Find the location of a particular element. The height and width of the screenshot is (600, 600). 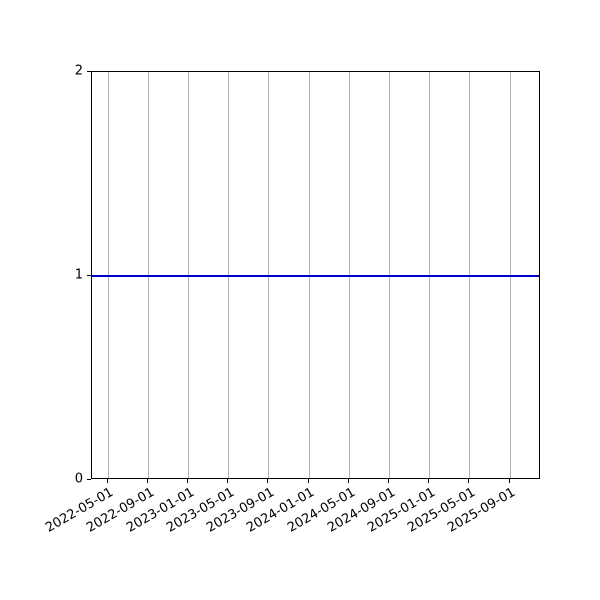

data-line-flat-line is located at coordinates (315, 275).